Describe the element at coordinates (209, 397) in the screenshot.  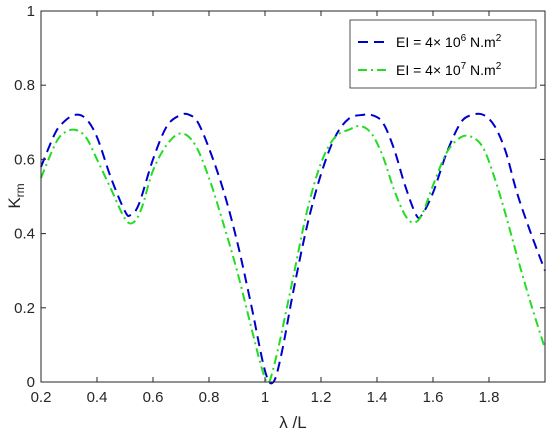
I see `x-tick-label: 0.8` at that location.